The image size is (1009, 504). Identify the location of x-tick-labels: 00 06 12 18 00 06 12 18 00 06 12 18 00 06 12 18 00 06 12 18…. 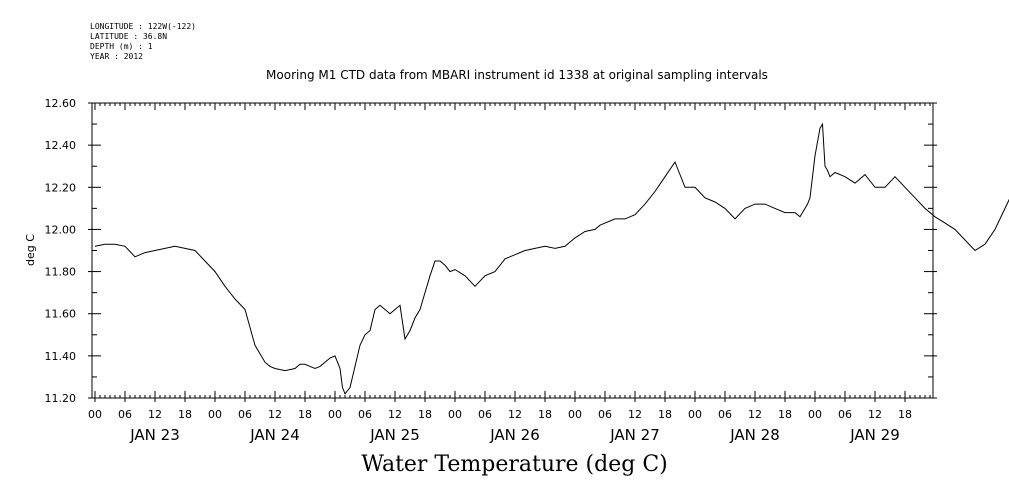
(500, 414).